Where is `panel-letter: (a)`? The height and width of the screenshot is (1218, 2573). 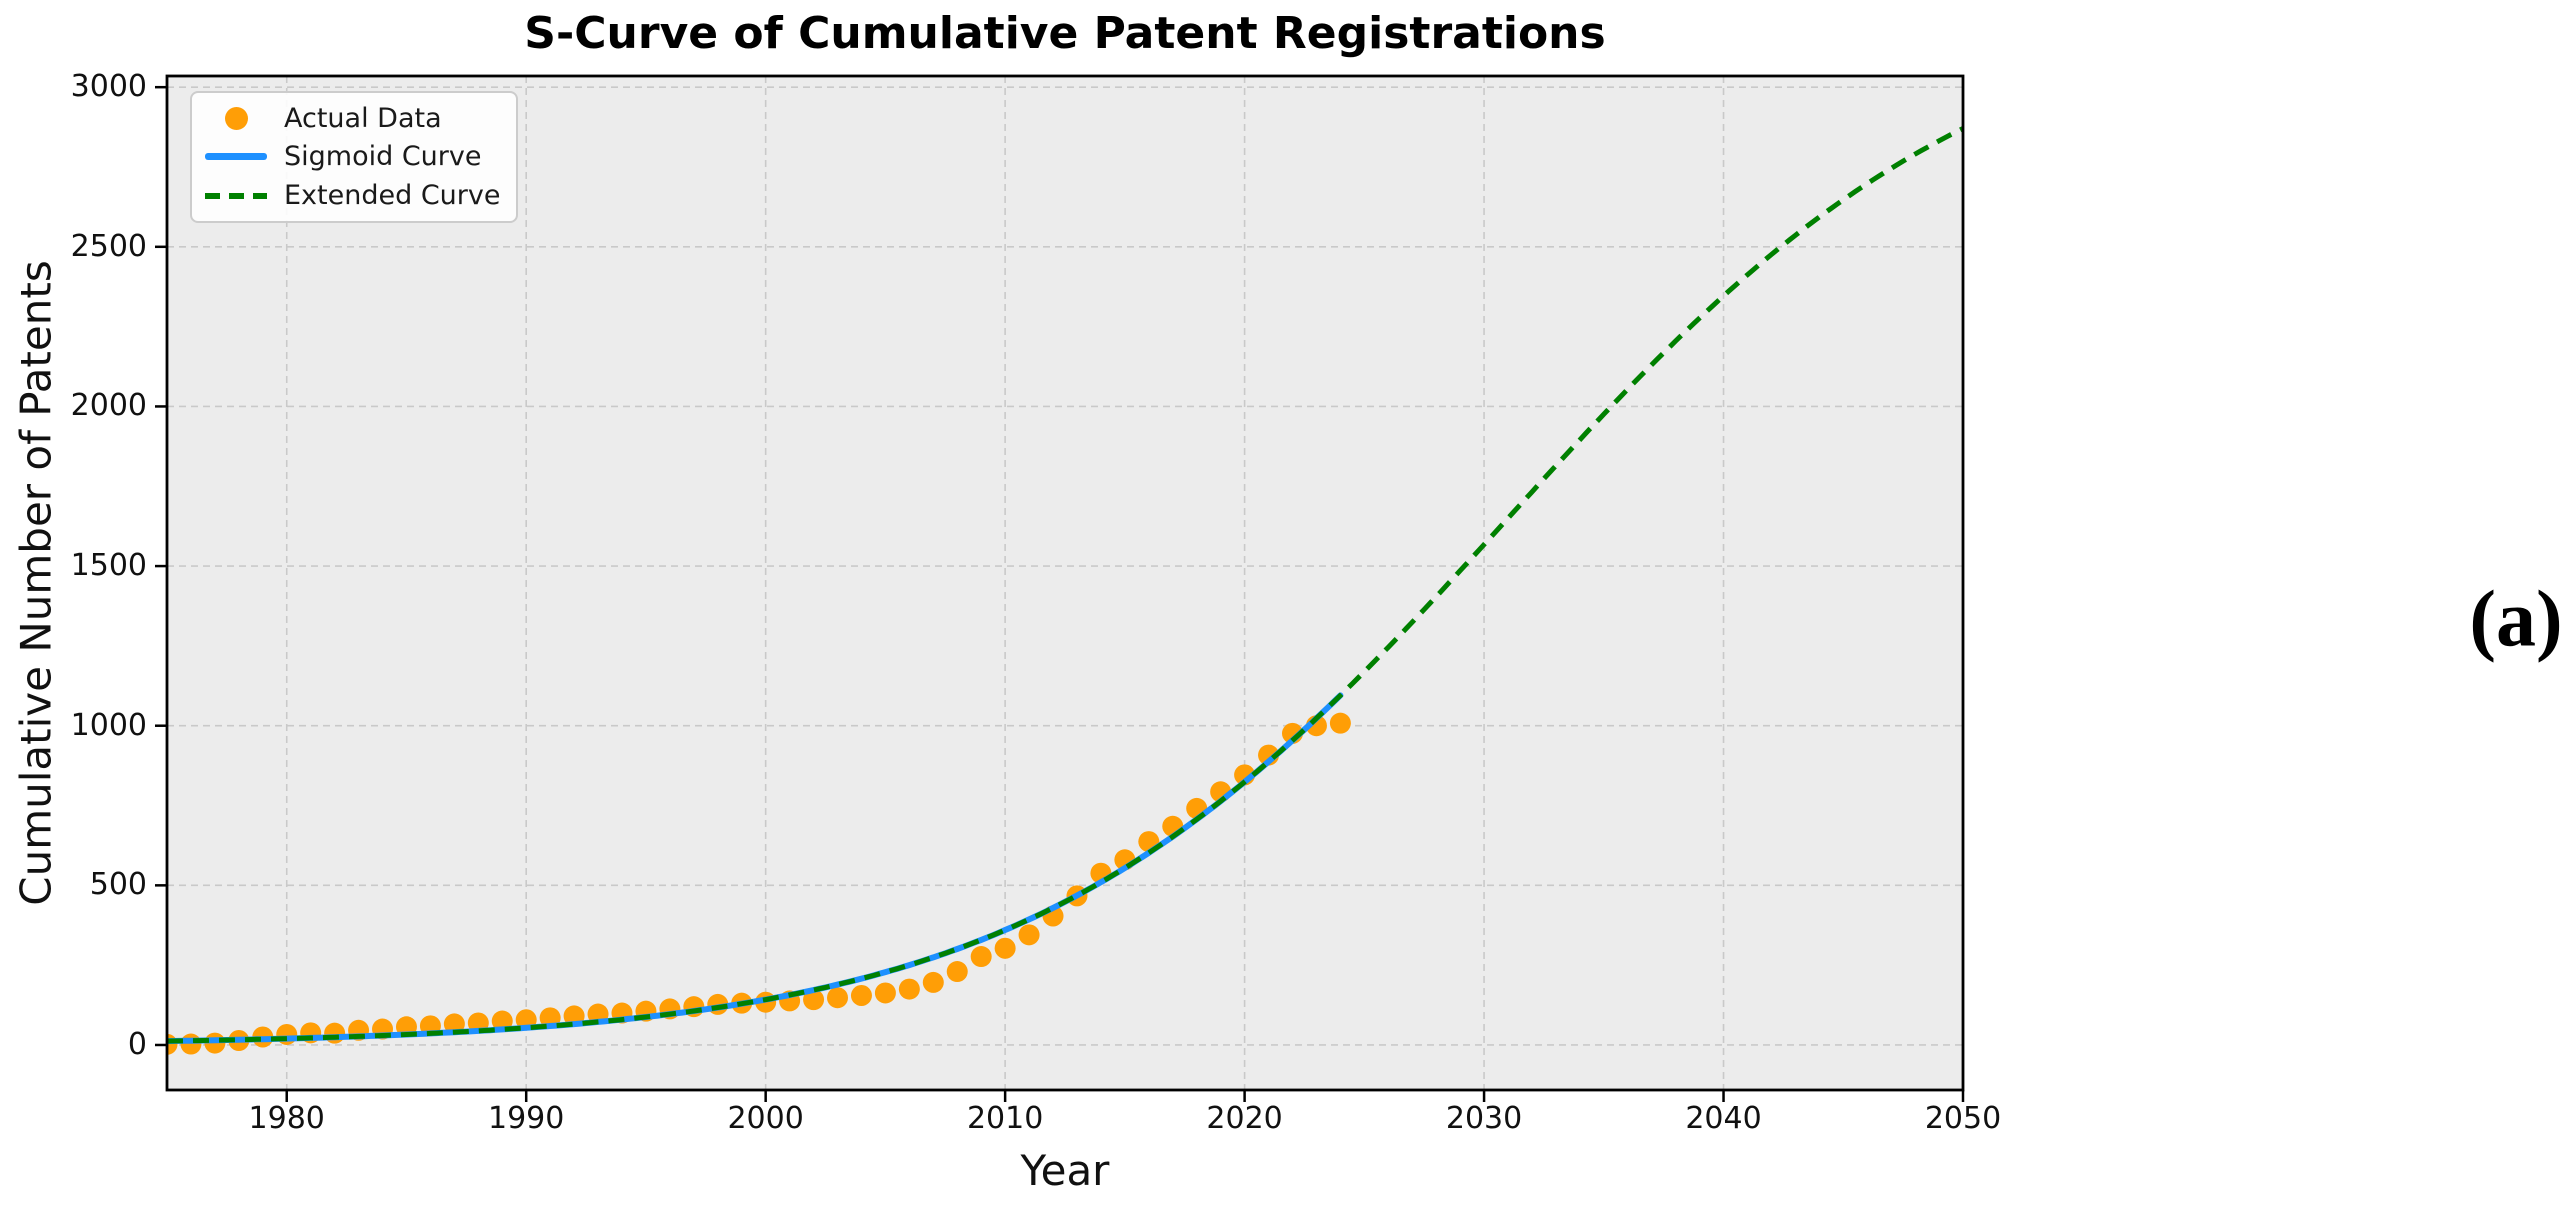
panel-letter: (a) is located at coordinates (2516, 619).